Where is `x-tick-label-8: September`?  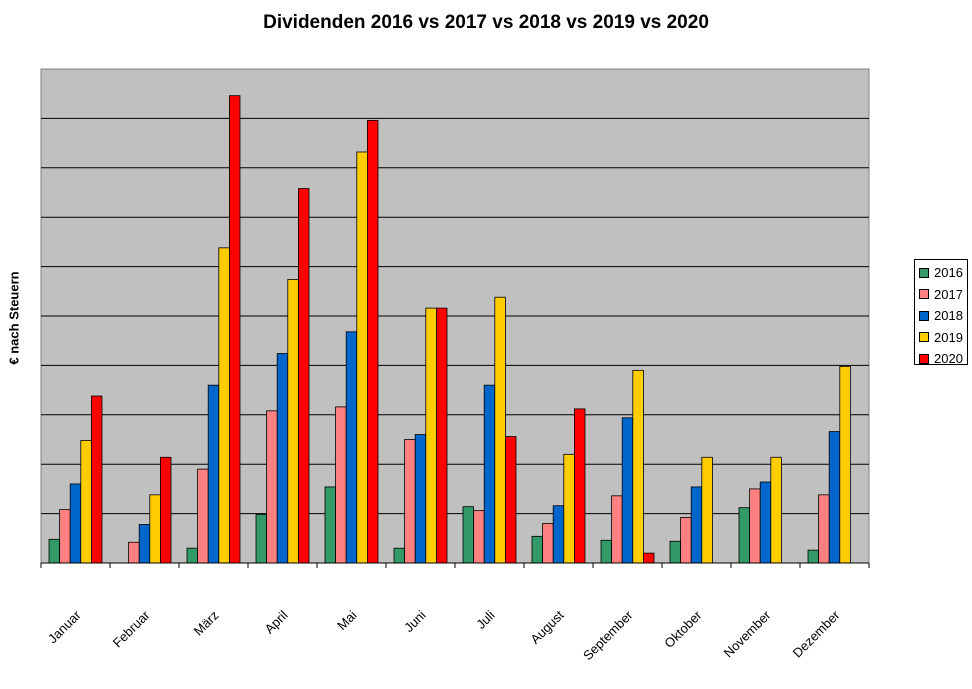 x-tick-label-8: September is located at coordinates (608, 635).